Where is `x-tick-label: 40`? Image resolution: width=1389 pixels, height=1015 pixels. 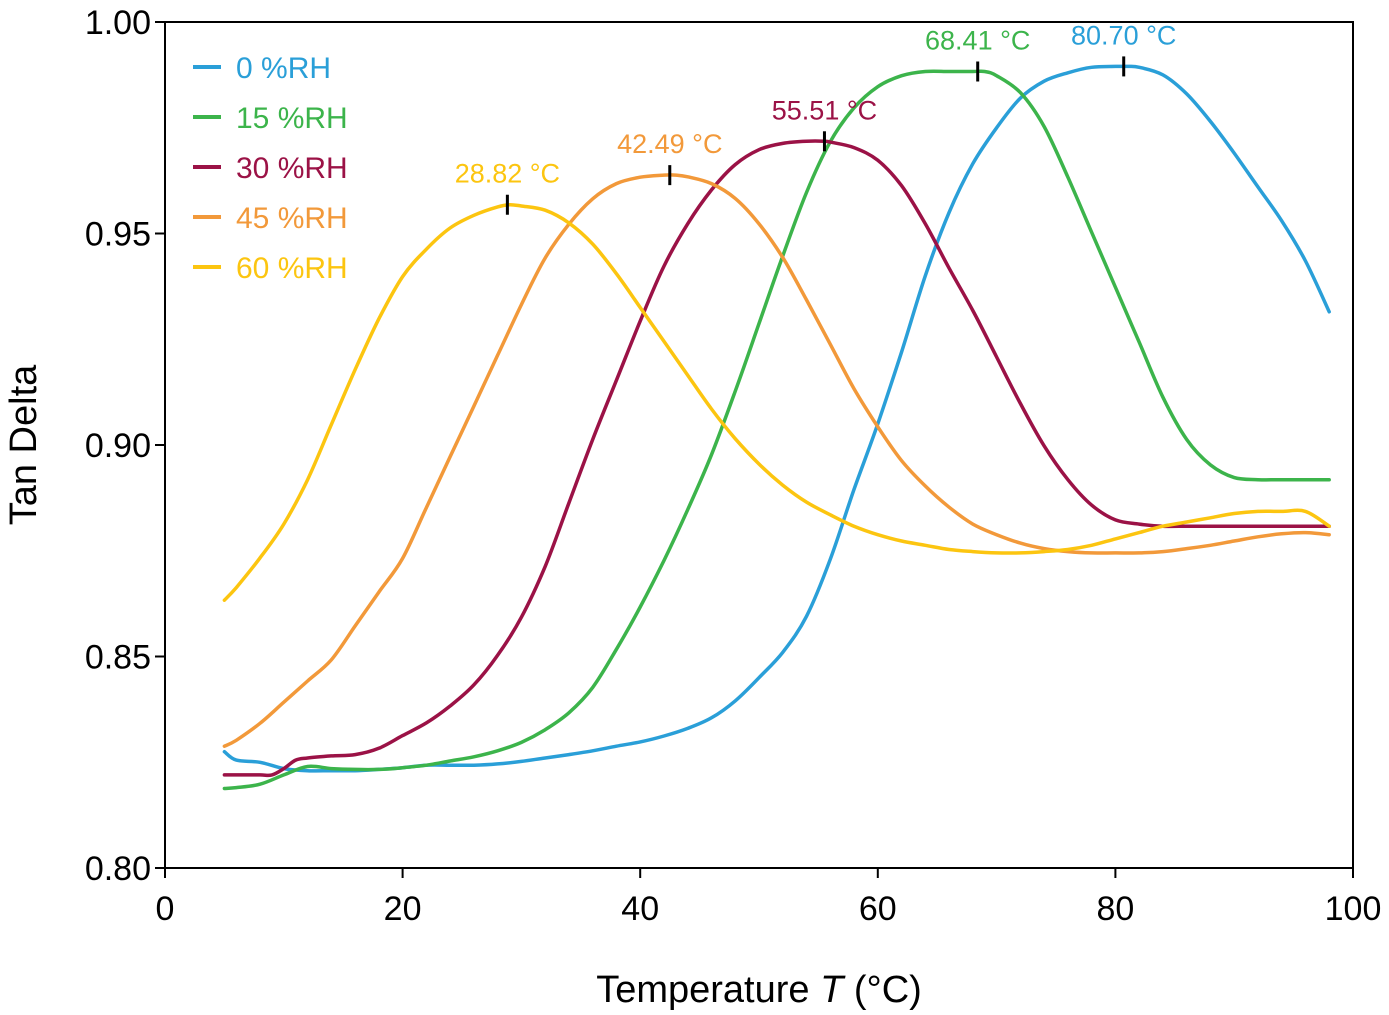 x-tick-label: 40 is located at coordinates (640, 909).